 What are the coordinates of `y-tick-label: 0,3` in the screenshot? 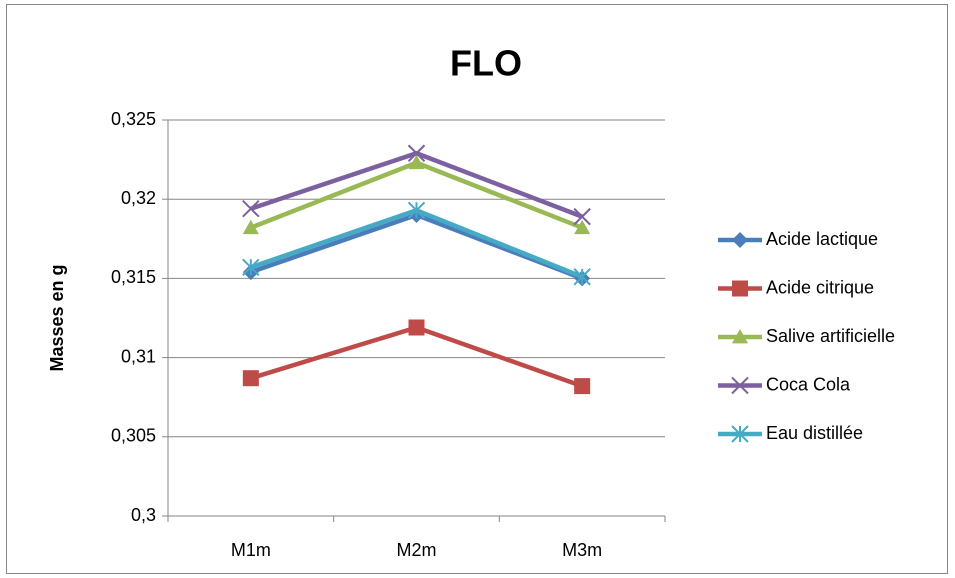 It's located at (143, 515).